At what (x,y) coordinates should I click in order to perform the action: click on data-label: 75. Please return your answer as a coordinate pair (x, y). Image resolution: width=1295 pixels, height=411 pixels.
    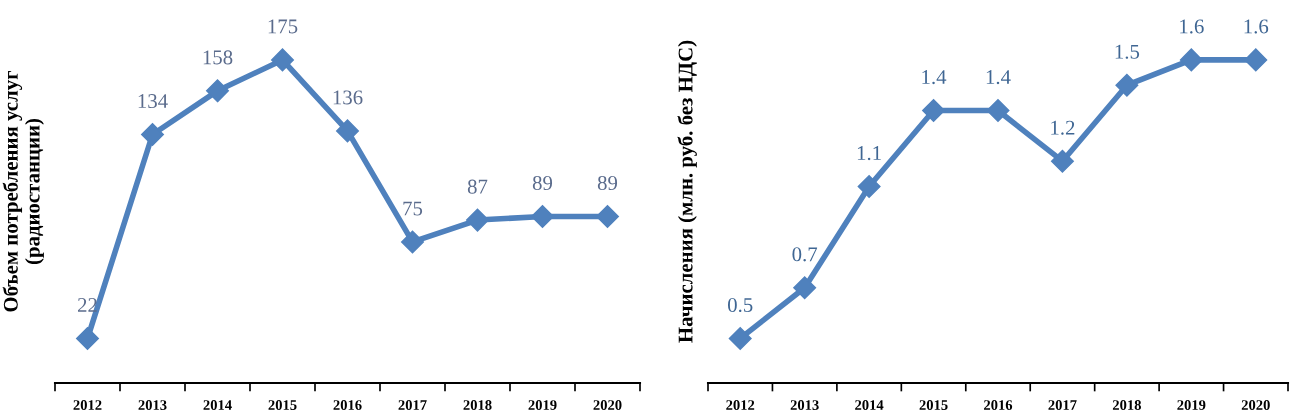
    Looking at the image, I should click on (413, 208).